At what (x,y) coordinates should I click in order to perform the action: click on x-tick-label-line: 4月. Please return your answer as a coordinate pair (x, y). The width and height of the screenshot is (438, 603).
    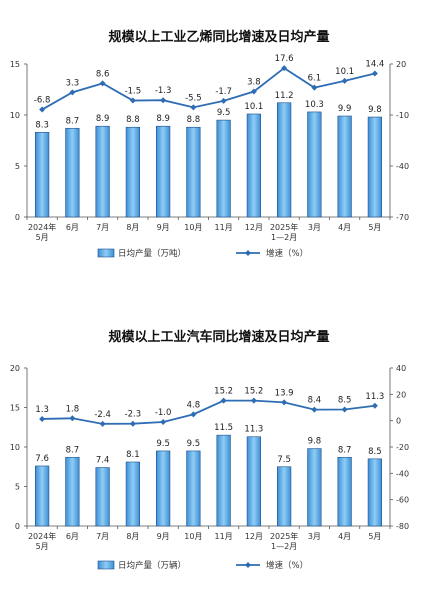
    Looking at the image, I should click on (344, 227).